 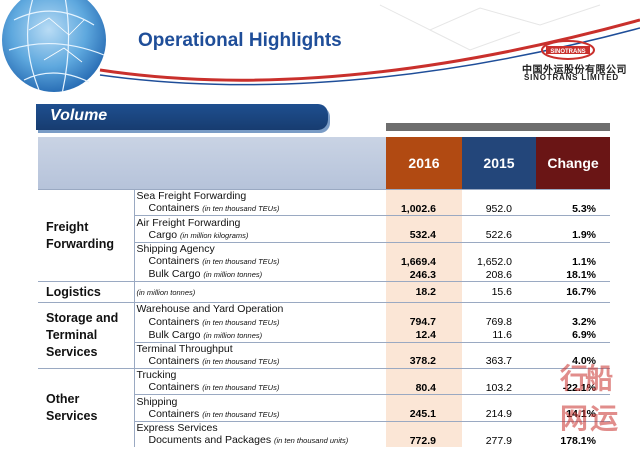 What do you see at coordinates (424, 209) in the screenshot?
I see `value-2016: 1,002.6` at bounding box center [424, 209].